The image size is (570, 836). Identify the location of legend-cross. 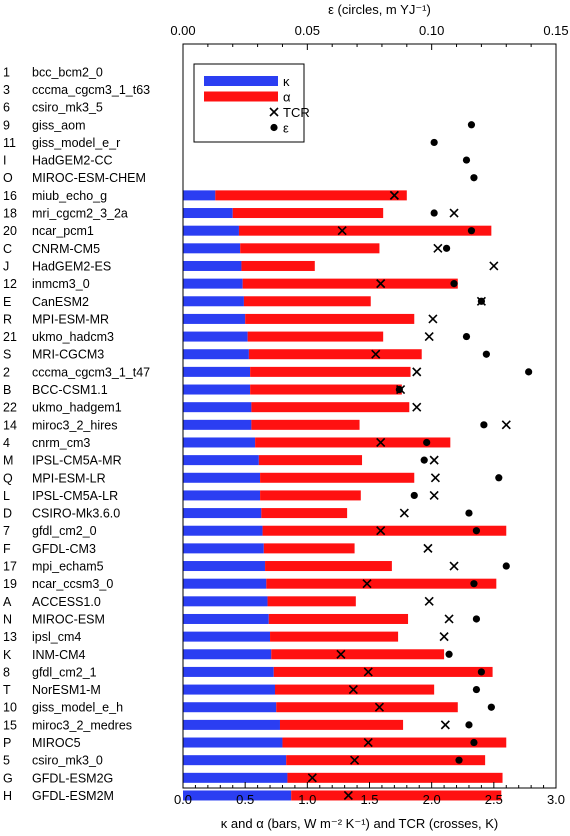
(274, 112).